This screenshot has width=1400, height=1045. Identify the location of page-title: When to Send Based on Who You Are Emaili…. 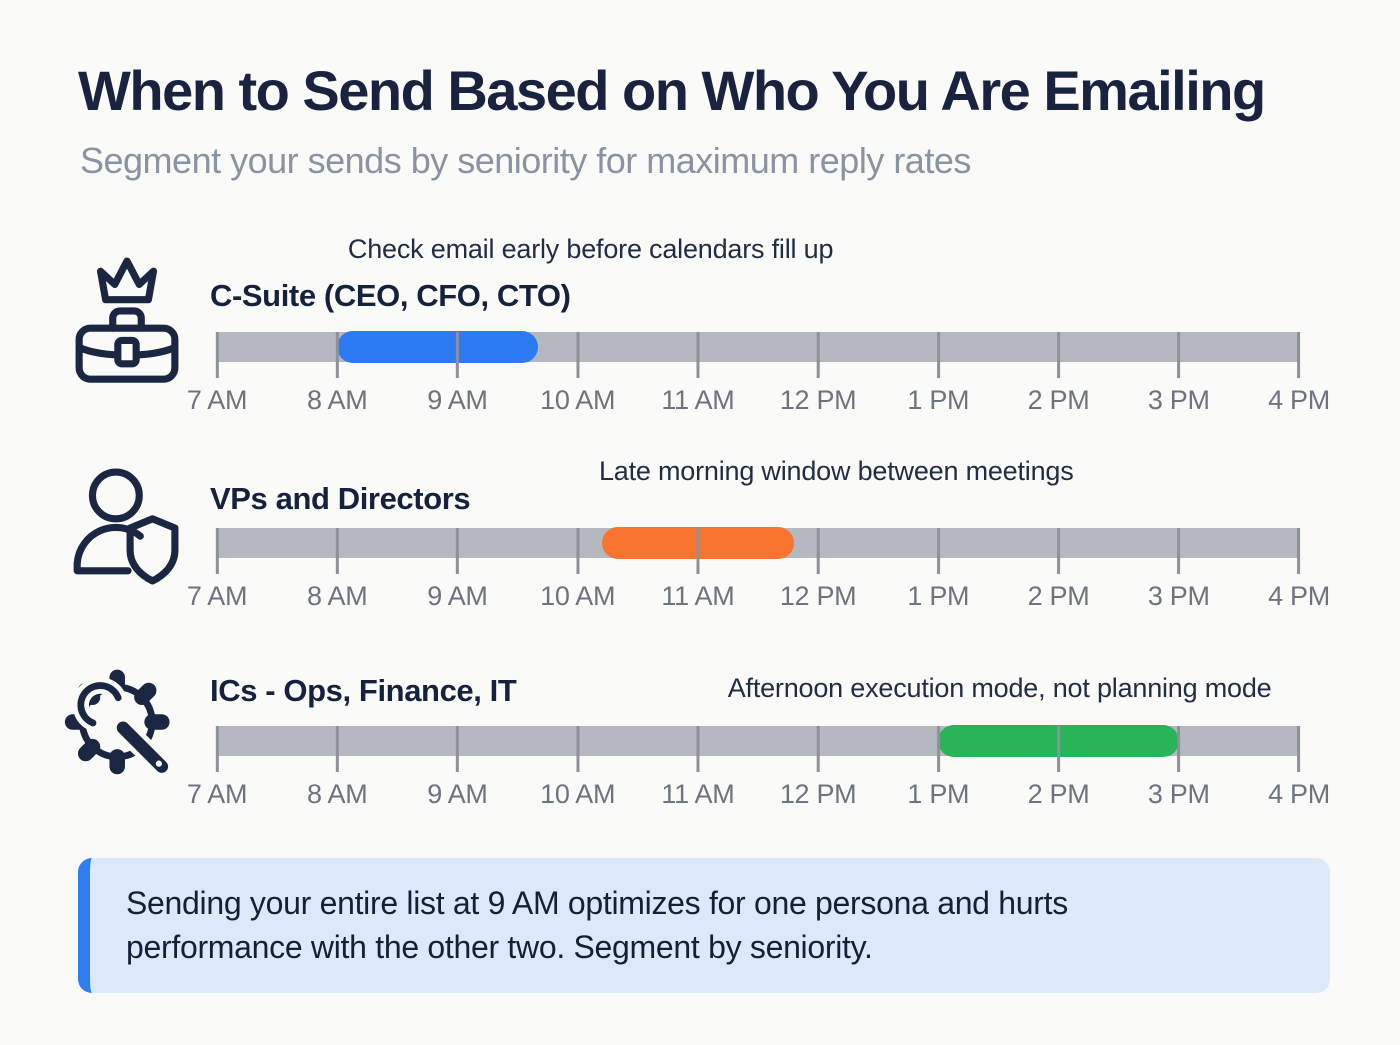
(672, 90).